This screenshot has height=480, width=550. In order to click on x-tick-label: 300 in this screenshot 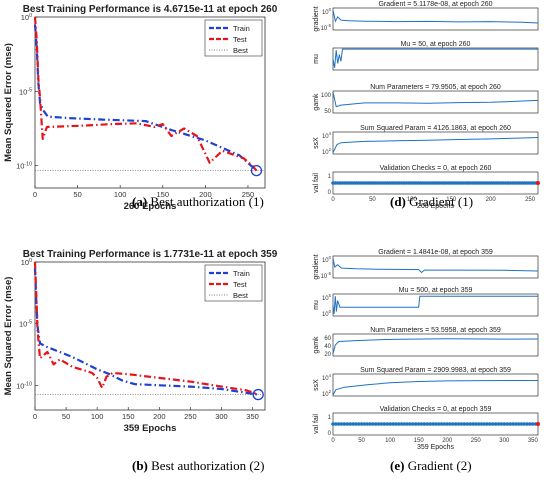, I will do `click(504, 441)`.